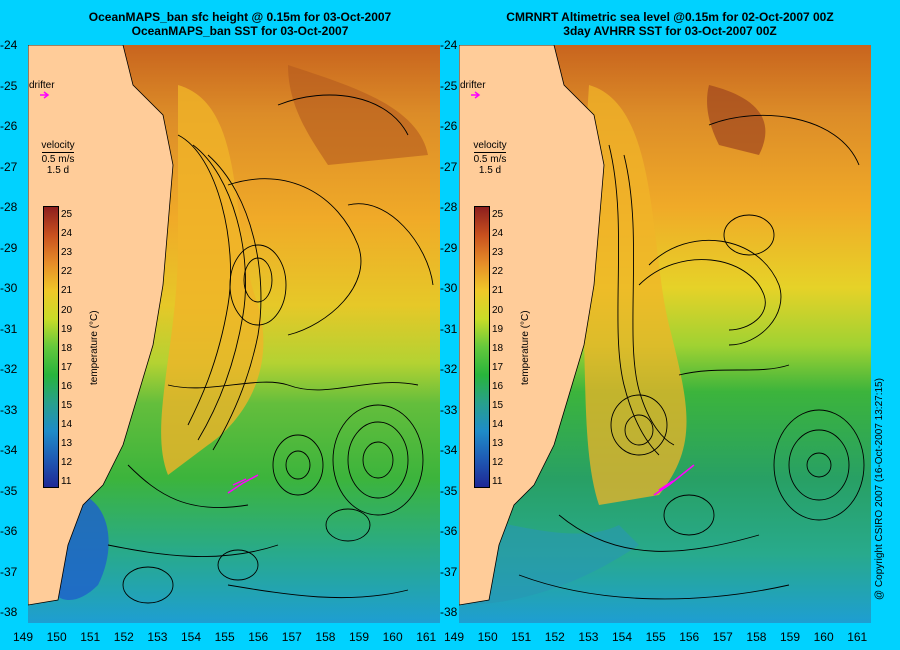 This screenshot has height=650, width=900. I want to click on velocity-legend-left: velocity 0.5 m/s 1.5 d, so click(58, 158).